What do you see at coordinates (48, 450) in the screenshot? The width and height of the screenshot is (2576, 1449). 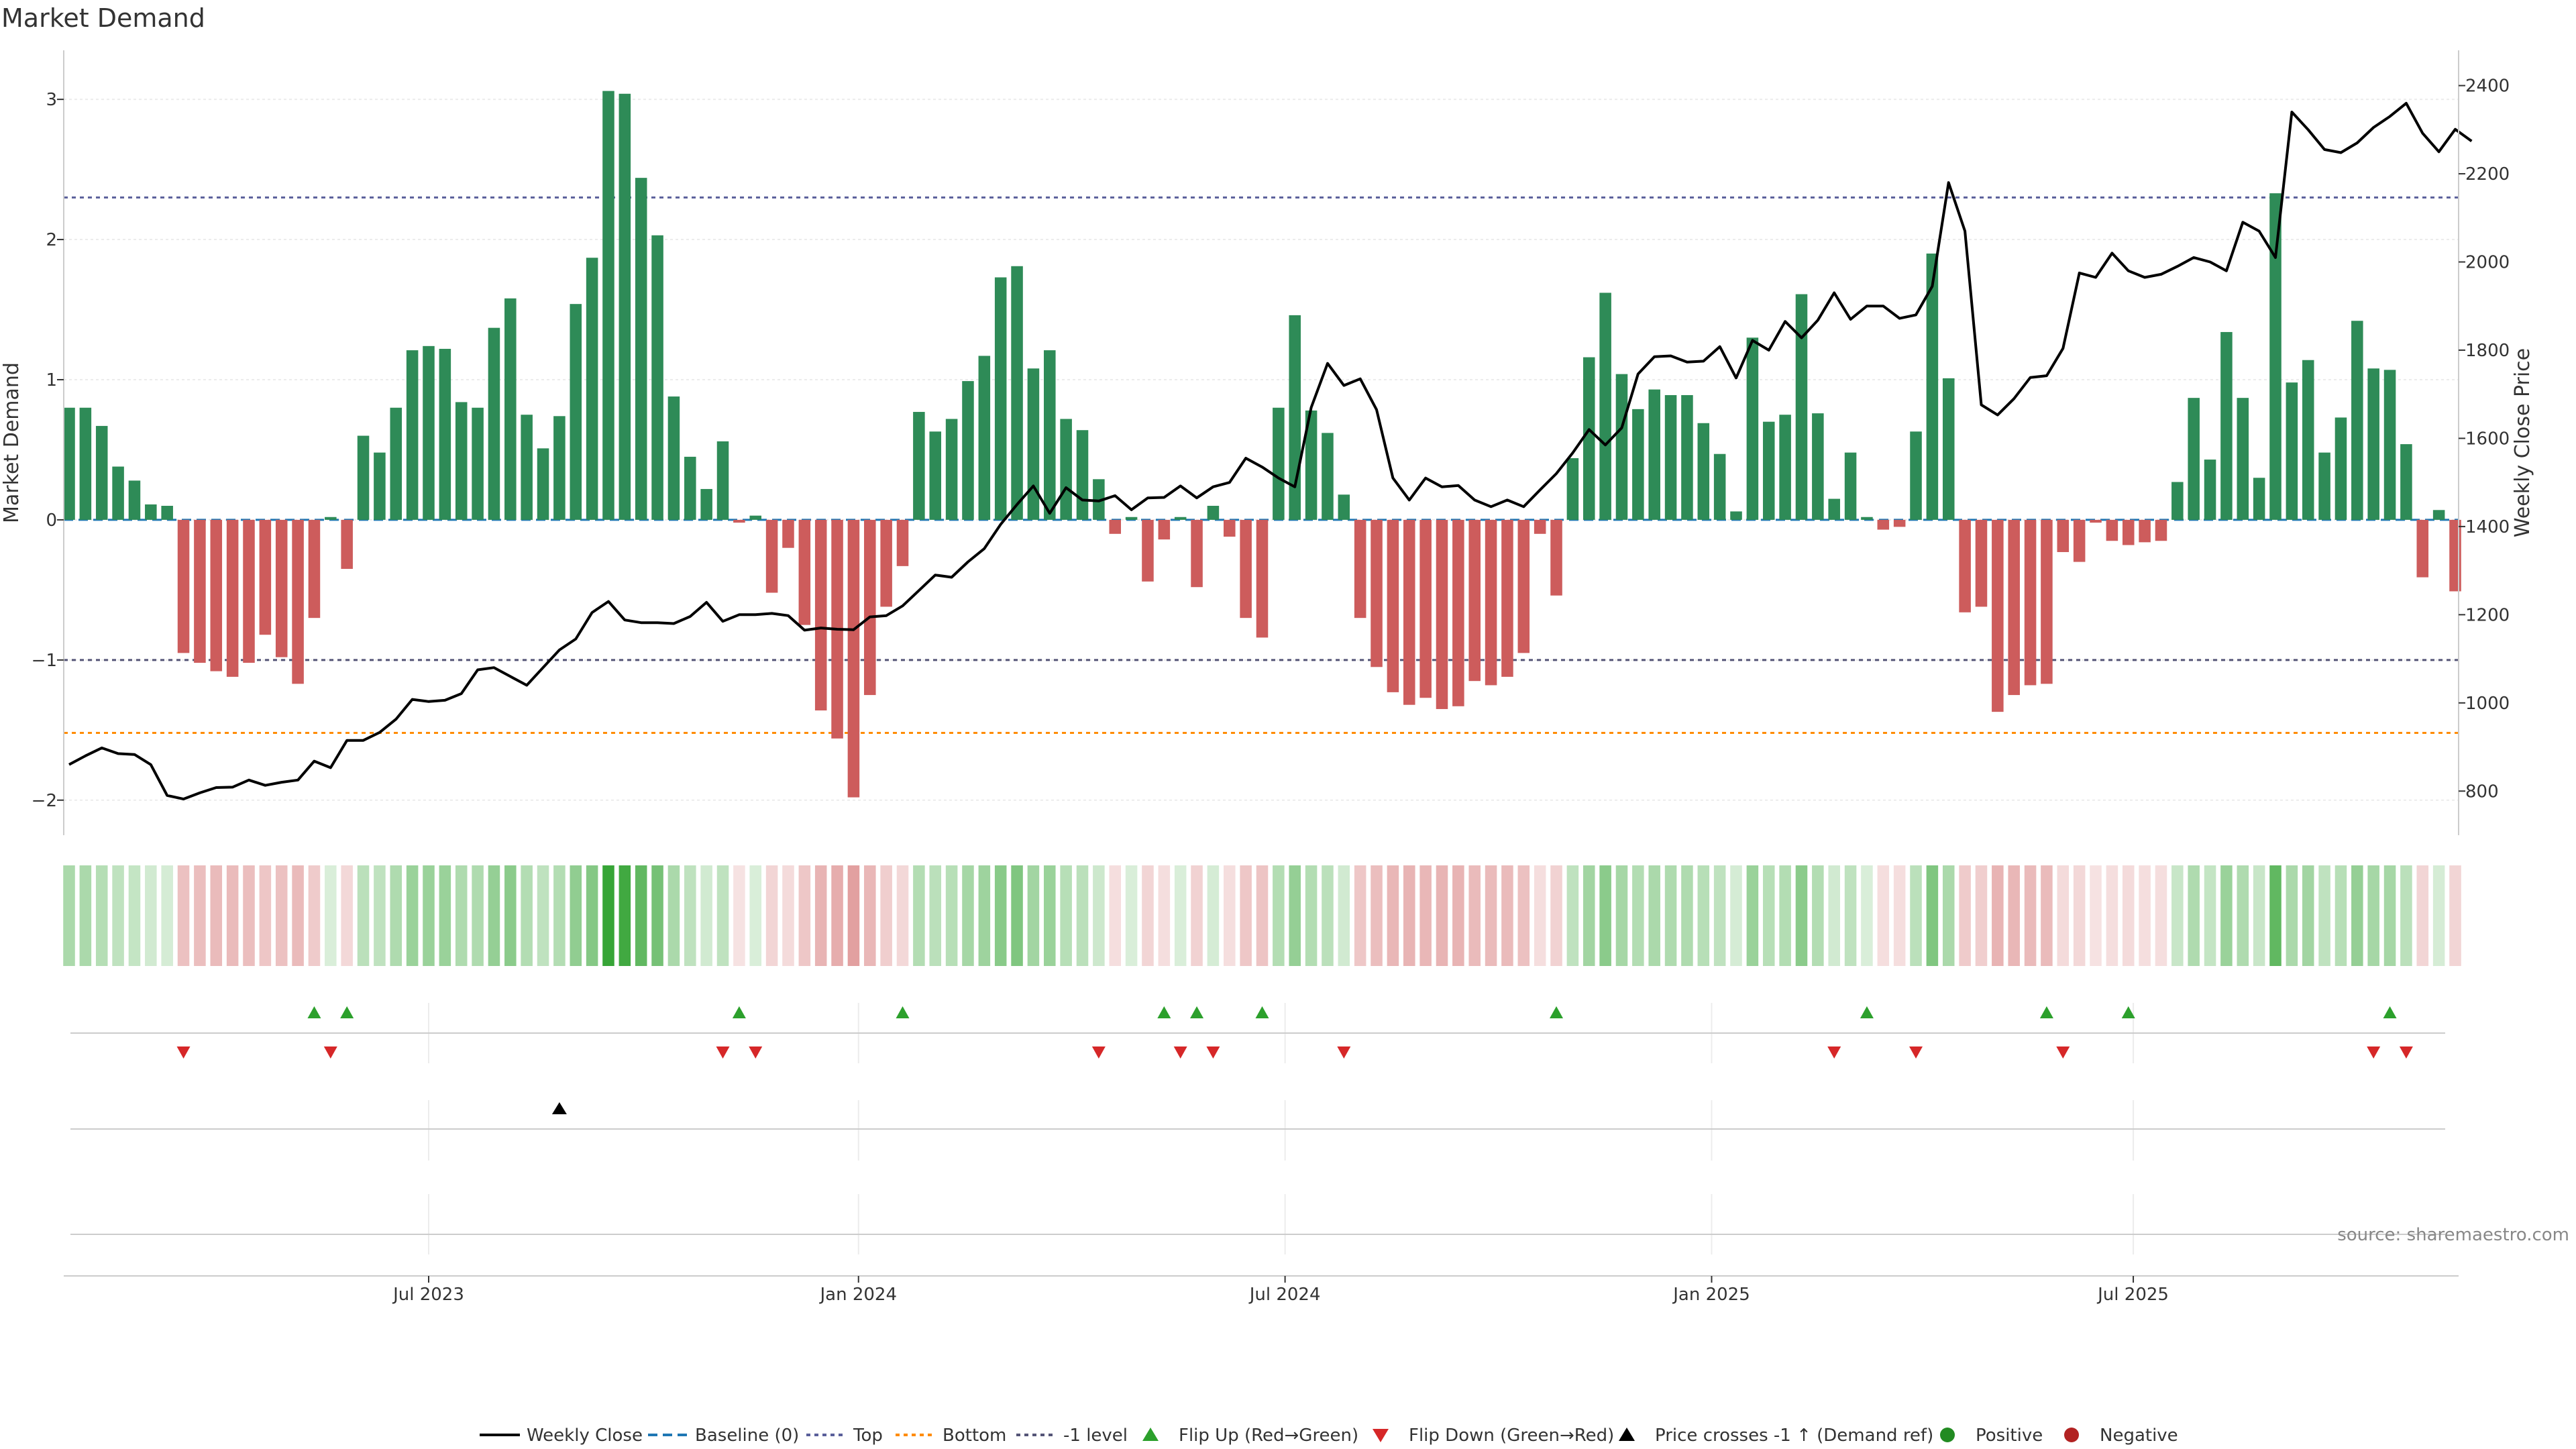 I see `left-y-ticks: 3 2 1 0 −1 −2` at bounding box center [48, 450].